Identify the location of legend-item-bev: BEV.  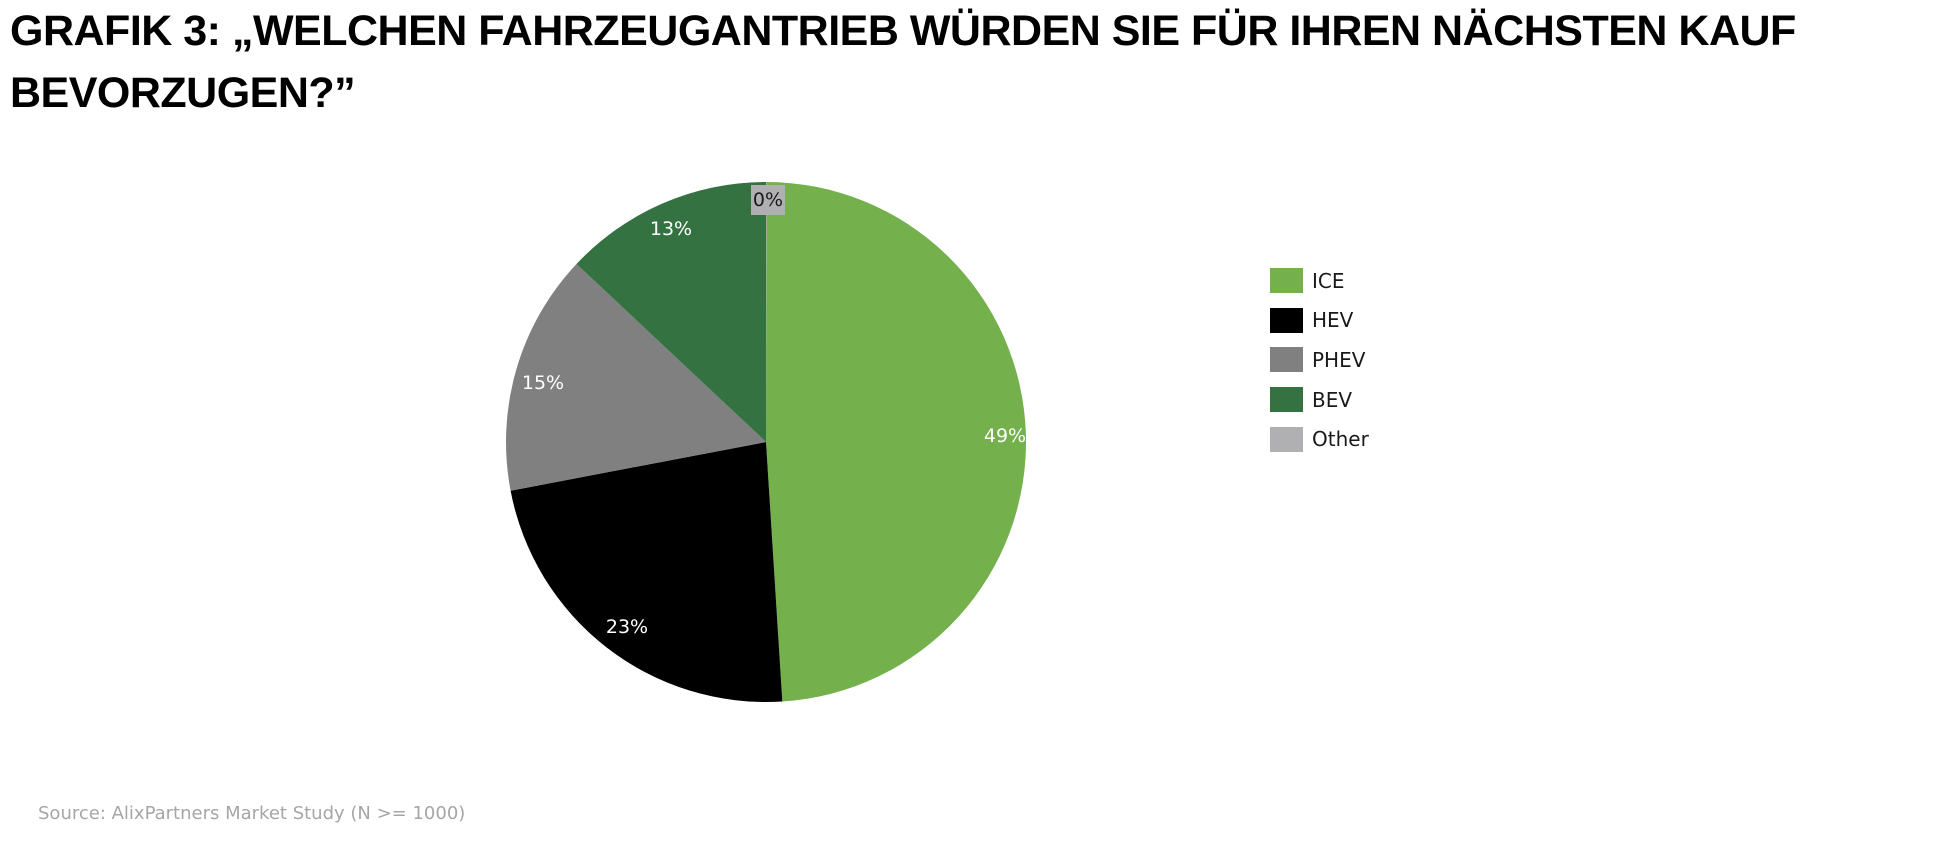
(1319, 400).